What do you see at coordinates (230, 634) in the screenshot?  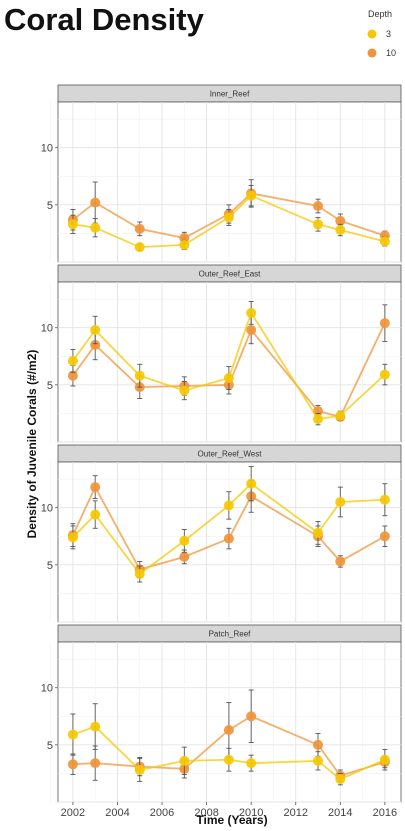 I see `facet-label: Patch_Reef` at bounding box center [230, 634].